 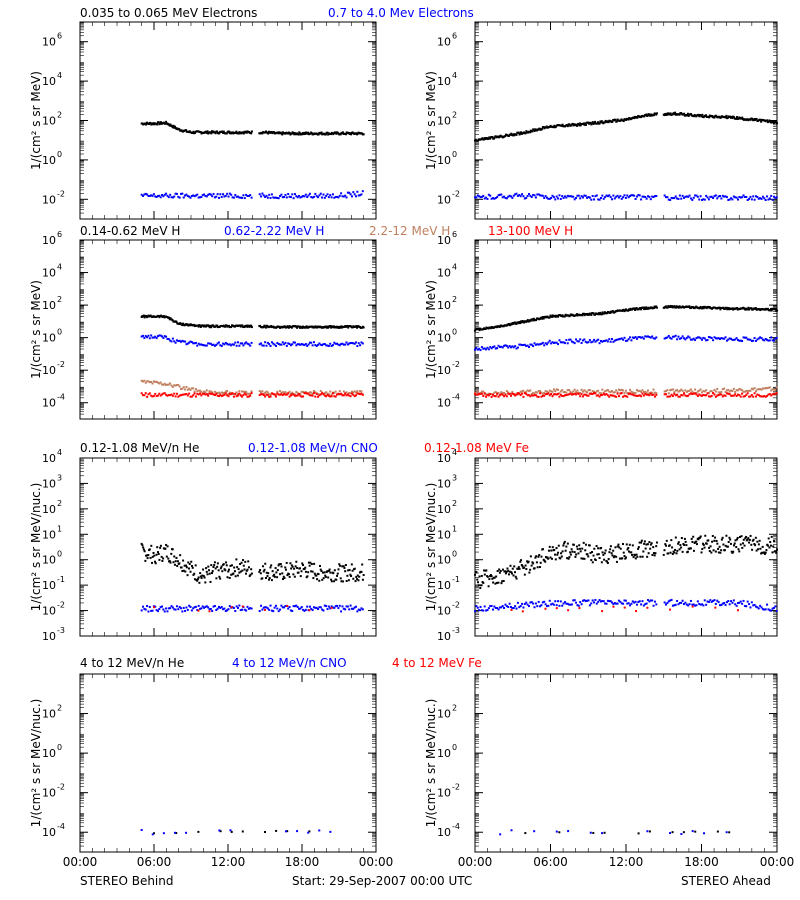 I want to click on series-0-62-2-22-mev-h, so click(x=626, y=343).